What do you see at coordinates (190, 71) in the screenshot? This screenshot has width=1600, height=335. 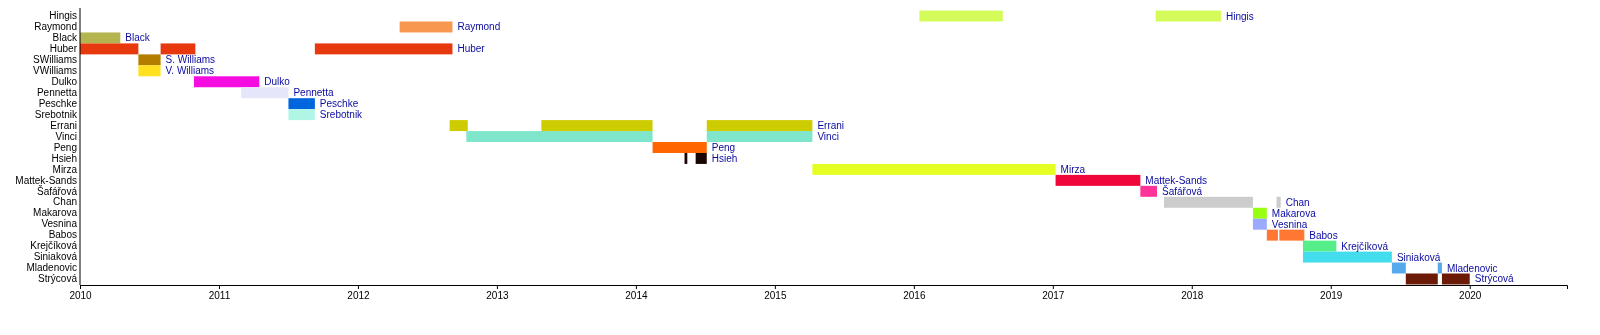 I see `annotation: V. Williams` at bounding box center [190, 71].